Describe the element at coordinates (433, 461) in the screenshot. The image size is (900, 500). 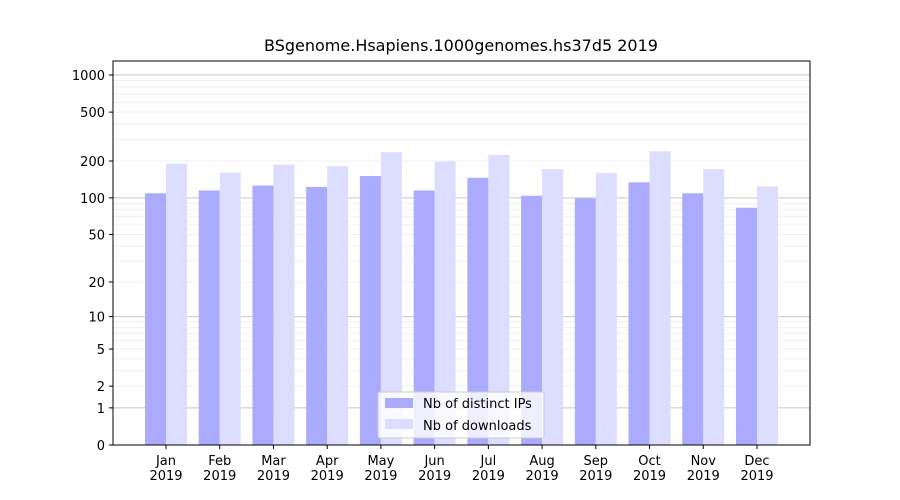
I see `x-tick-label: Jun` at that location.